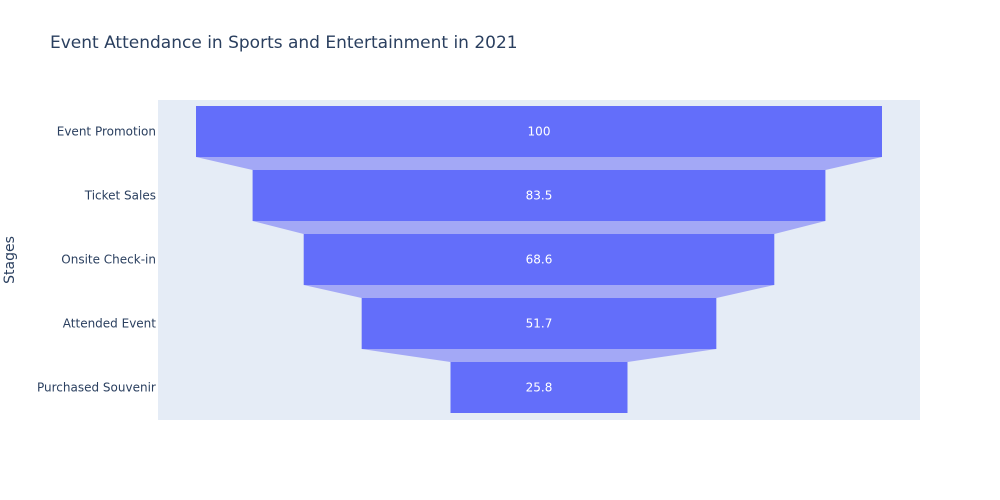 This screenshot has width=1000, height=500. Describe the element at coordinates (106, 132) in the screenshot. I see `category-label: Event Promotion` at that location.